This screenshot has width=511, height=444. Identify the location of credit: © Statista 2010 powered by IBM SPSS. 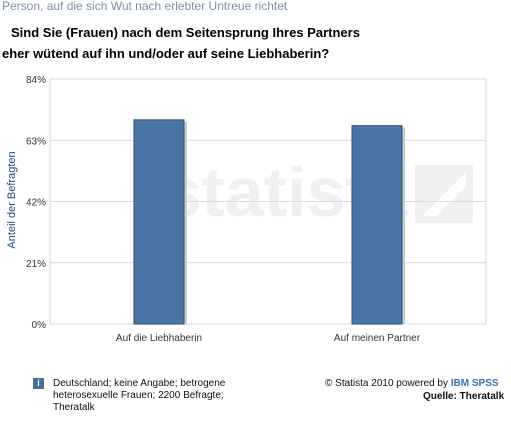
(412, 383).